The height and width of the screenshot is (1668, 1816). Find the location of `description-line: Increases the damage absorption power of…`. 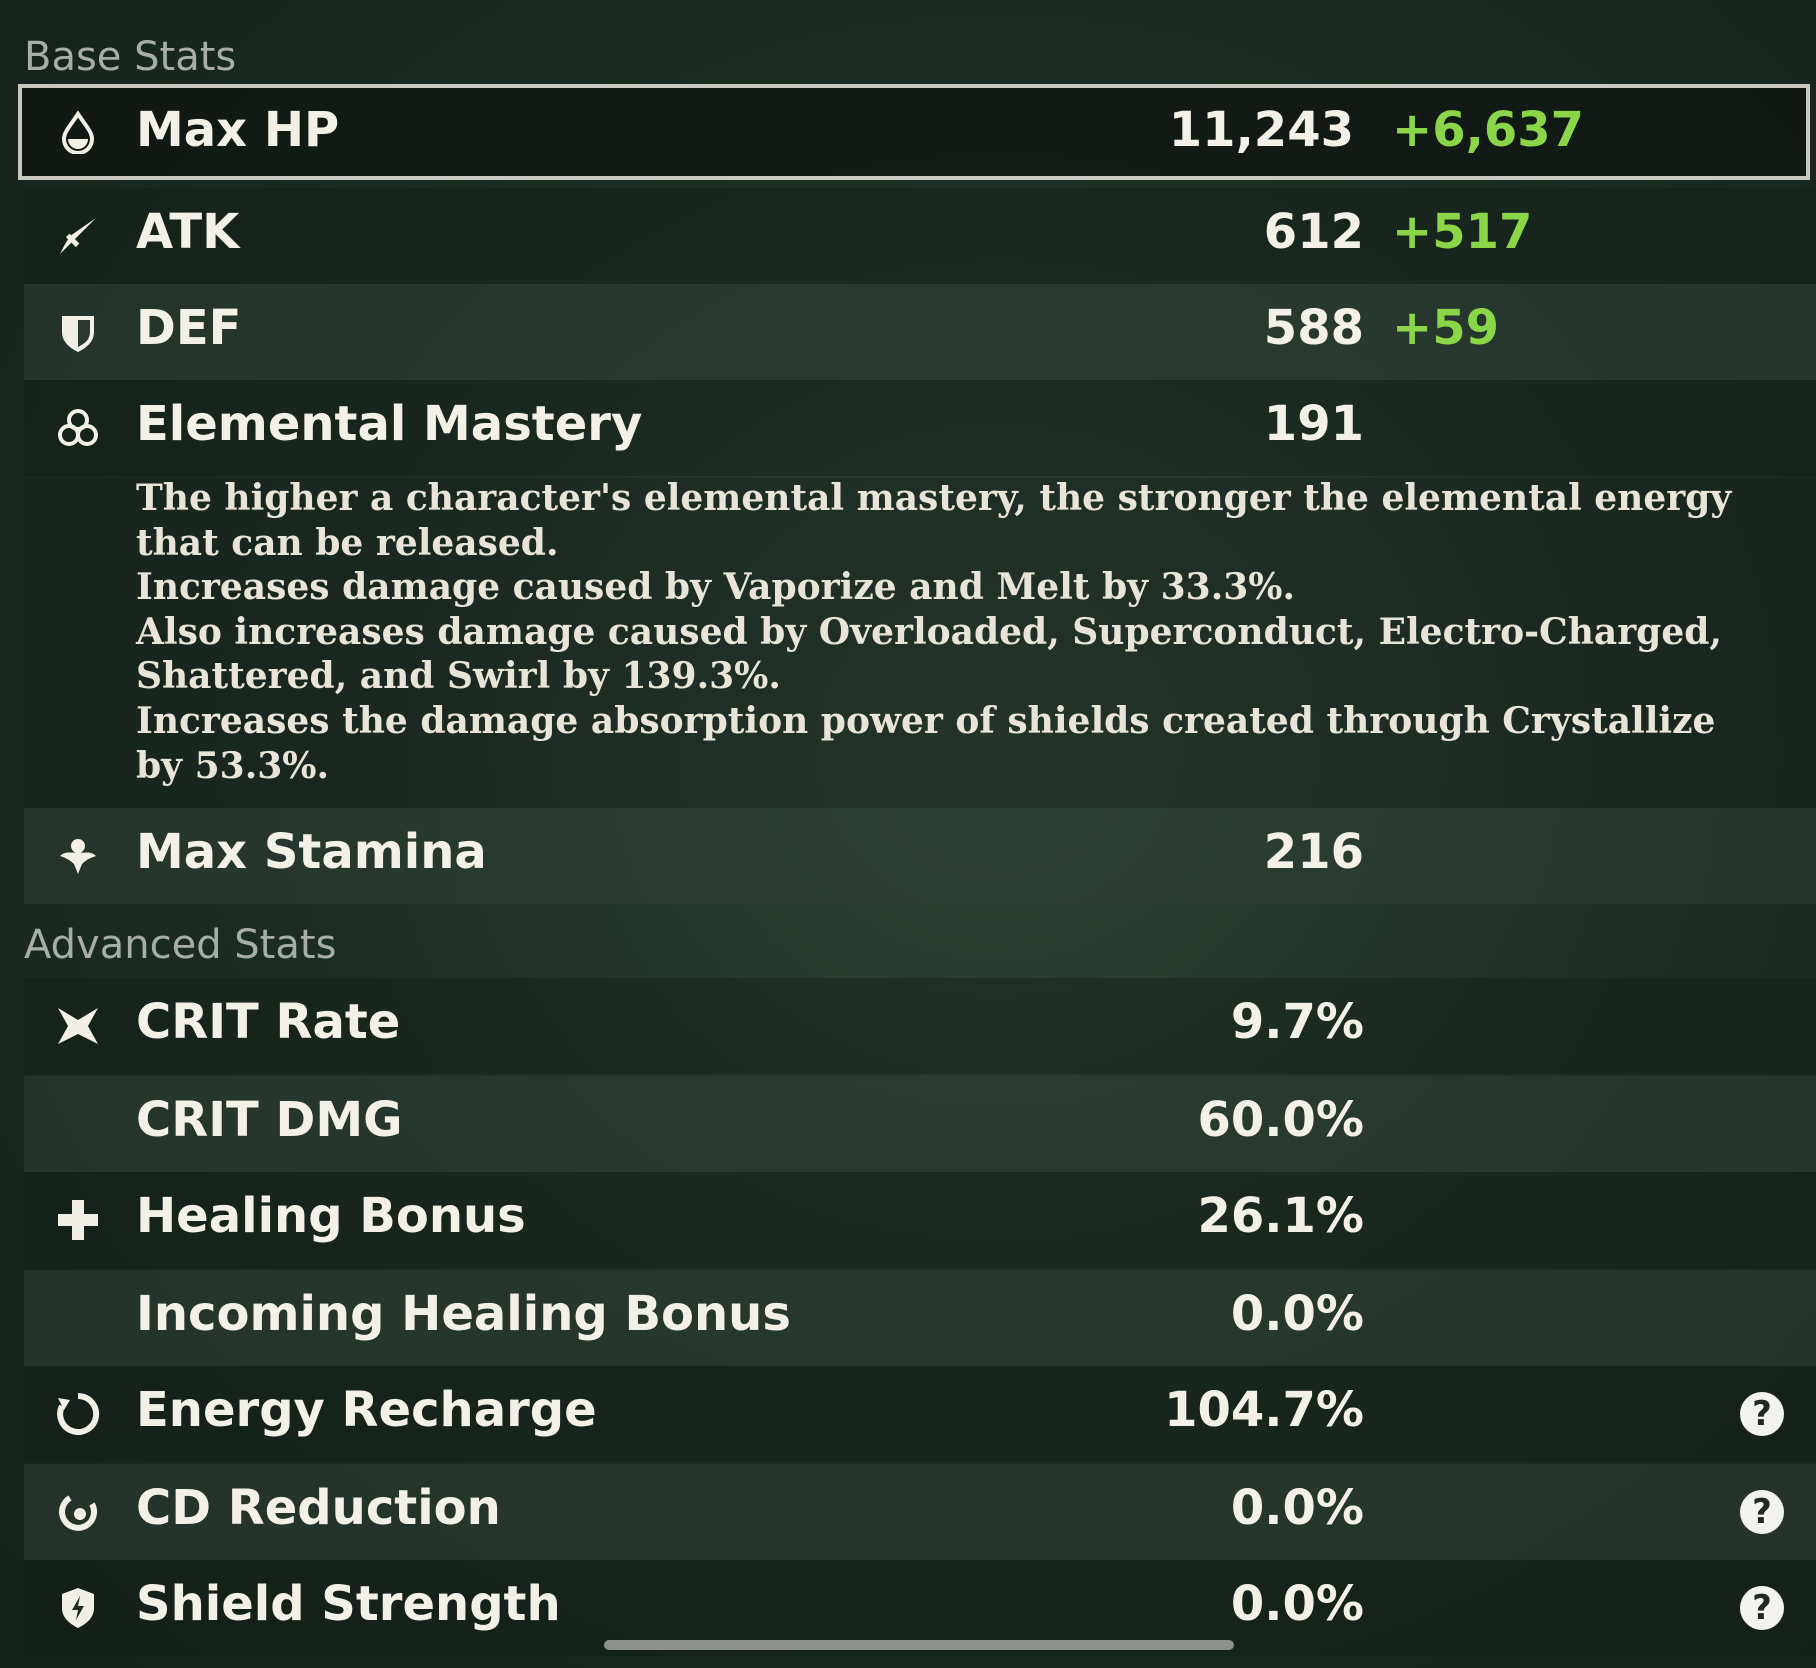

description-line: Increases the damage absorption power of… is located at coordinates (926, 743).